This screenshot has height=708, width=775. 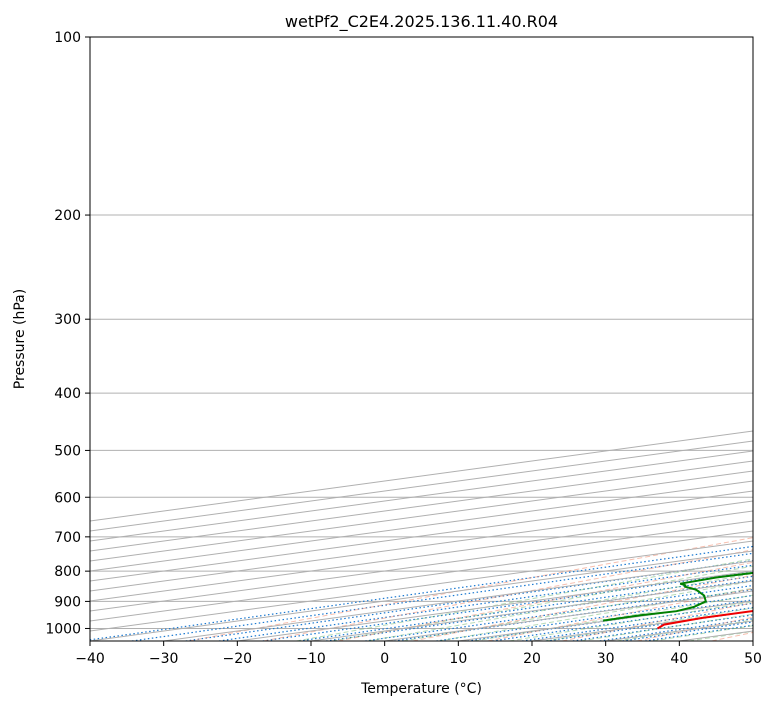 I want to click on y-tick-label: 300, so click(x=67, y=320).